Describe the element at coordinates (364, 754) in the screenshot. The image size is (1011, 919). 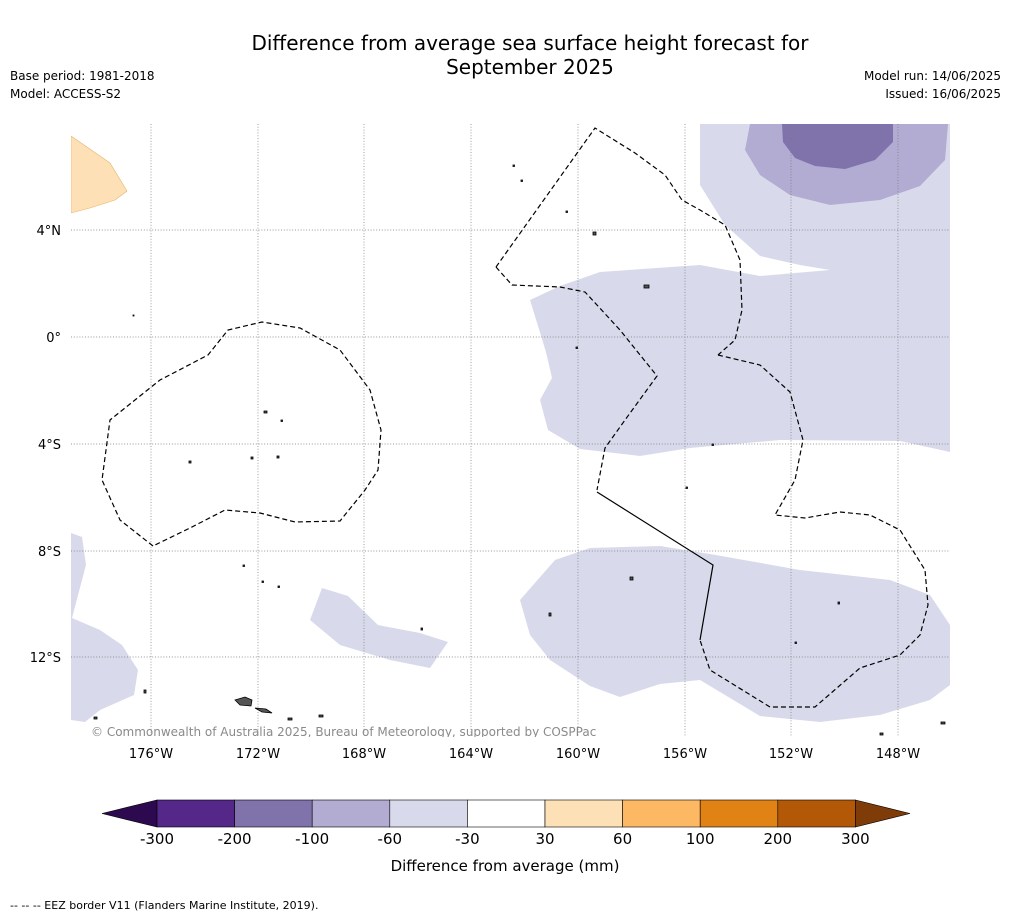
I see `lon-label: 168°W` at that location.